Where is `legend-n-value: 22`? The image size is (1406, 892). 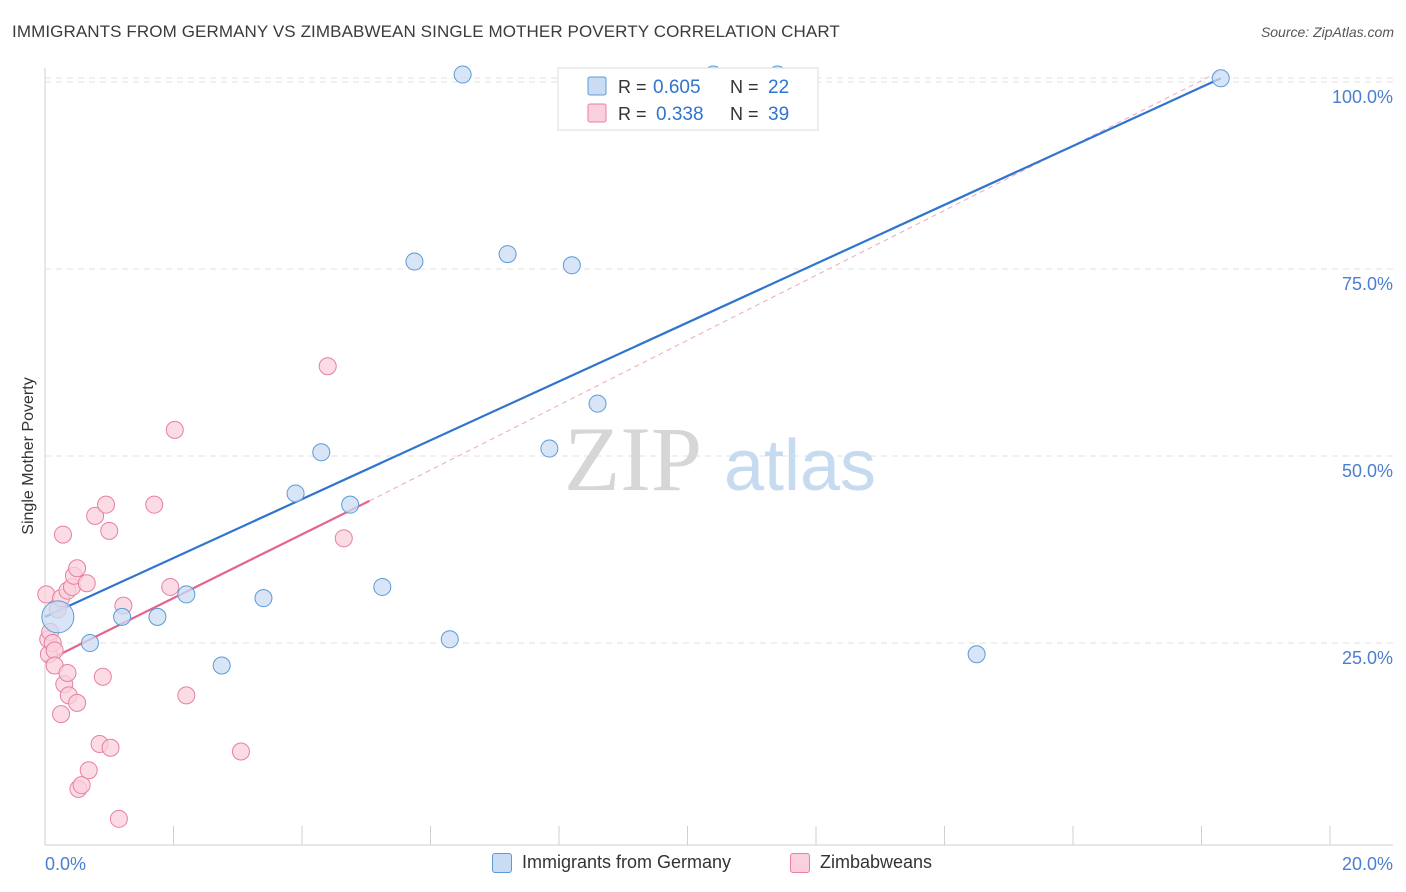
legend-n-value: 22 is located at coordinates (778, 87).